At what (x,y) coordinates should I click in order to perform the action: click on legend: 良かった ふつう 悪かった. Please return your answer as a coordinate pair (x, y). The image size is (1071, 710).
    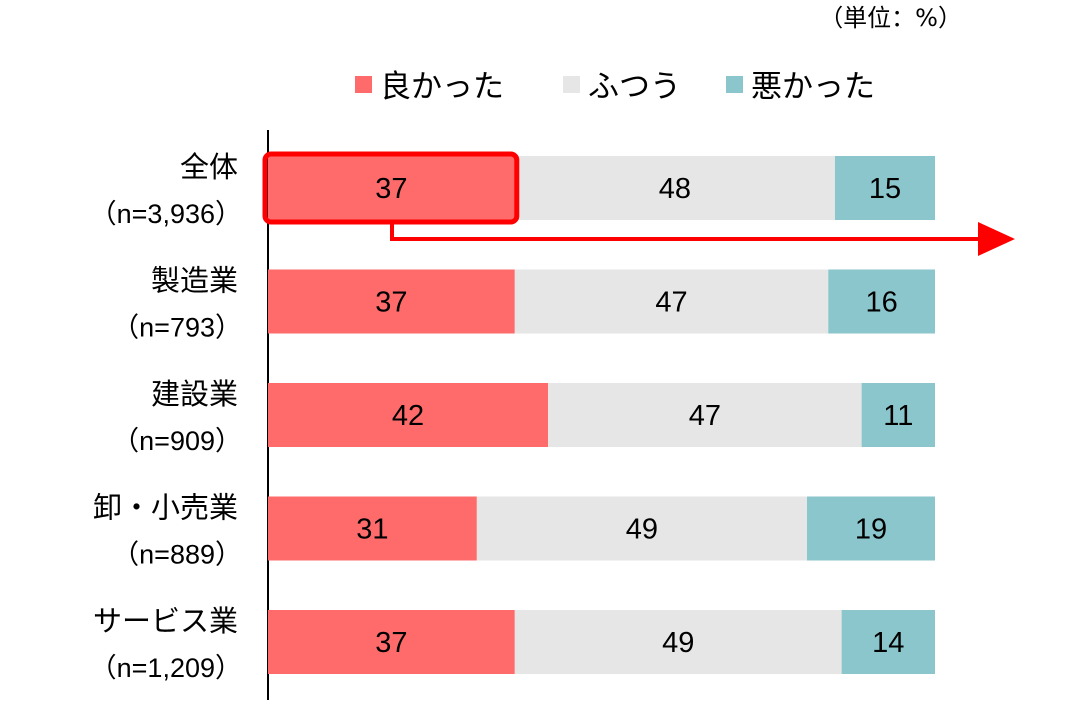
    Looking at the image, I should click on (615, 87).